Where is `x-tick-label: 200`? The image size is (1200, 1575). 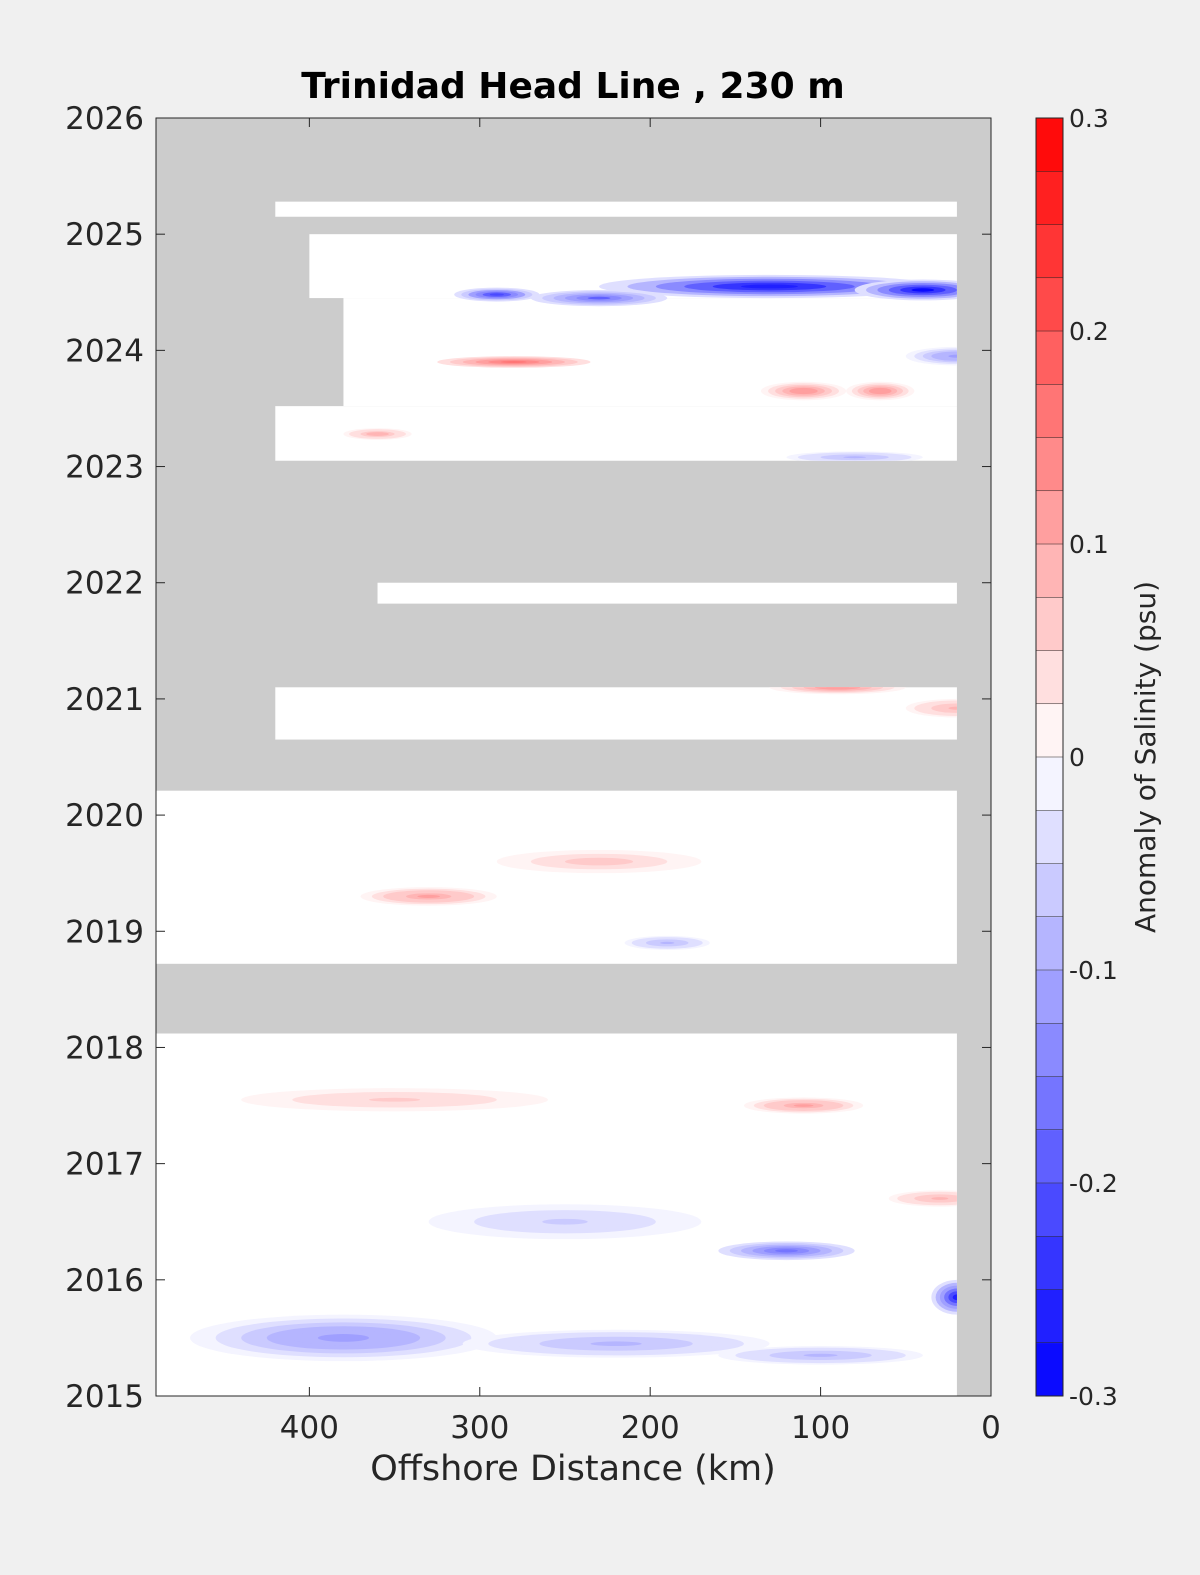 x-tick-label: 200 is located at coordinates (650, 1428).